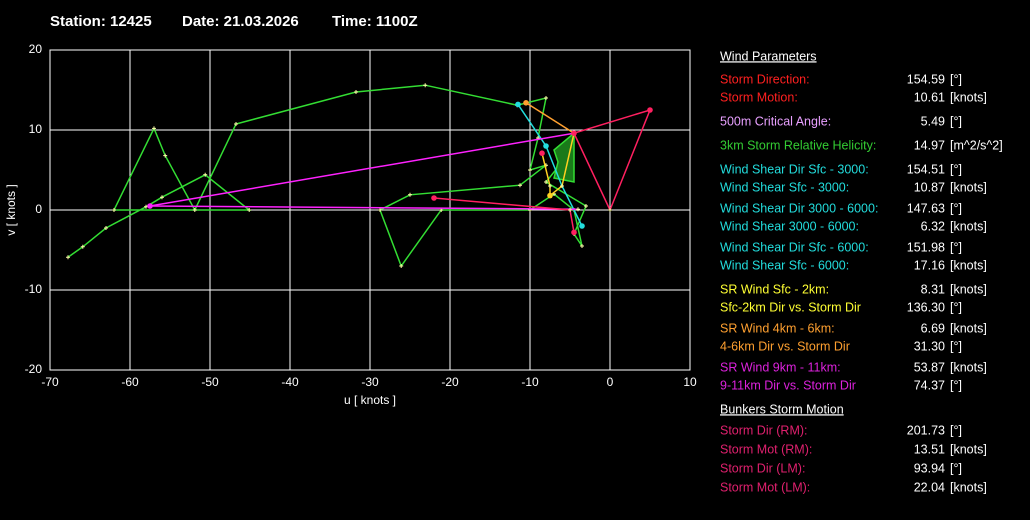 This screenshot has width=1030, height=520. Describe the element at coordinates (34, 289) in the screenshot. I see `y-tick-label: -10` at that location.